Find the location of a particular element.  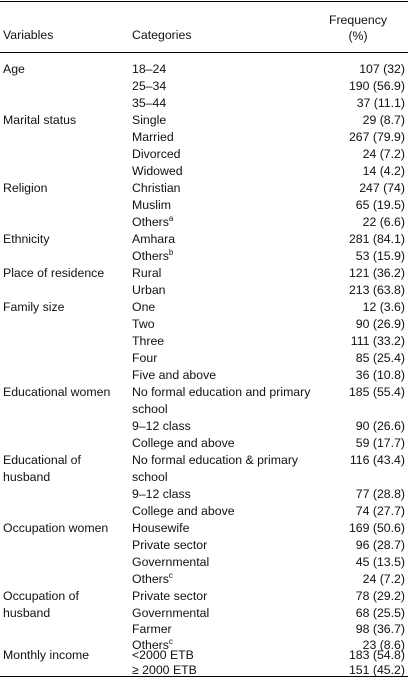

frequency-cell: 267 (79.9) is located at coordinates (376, 137).